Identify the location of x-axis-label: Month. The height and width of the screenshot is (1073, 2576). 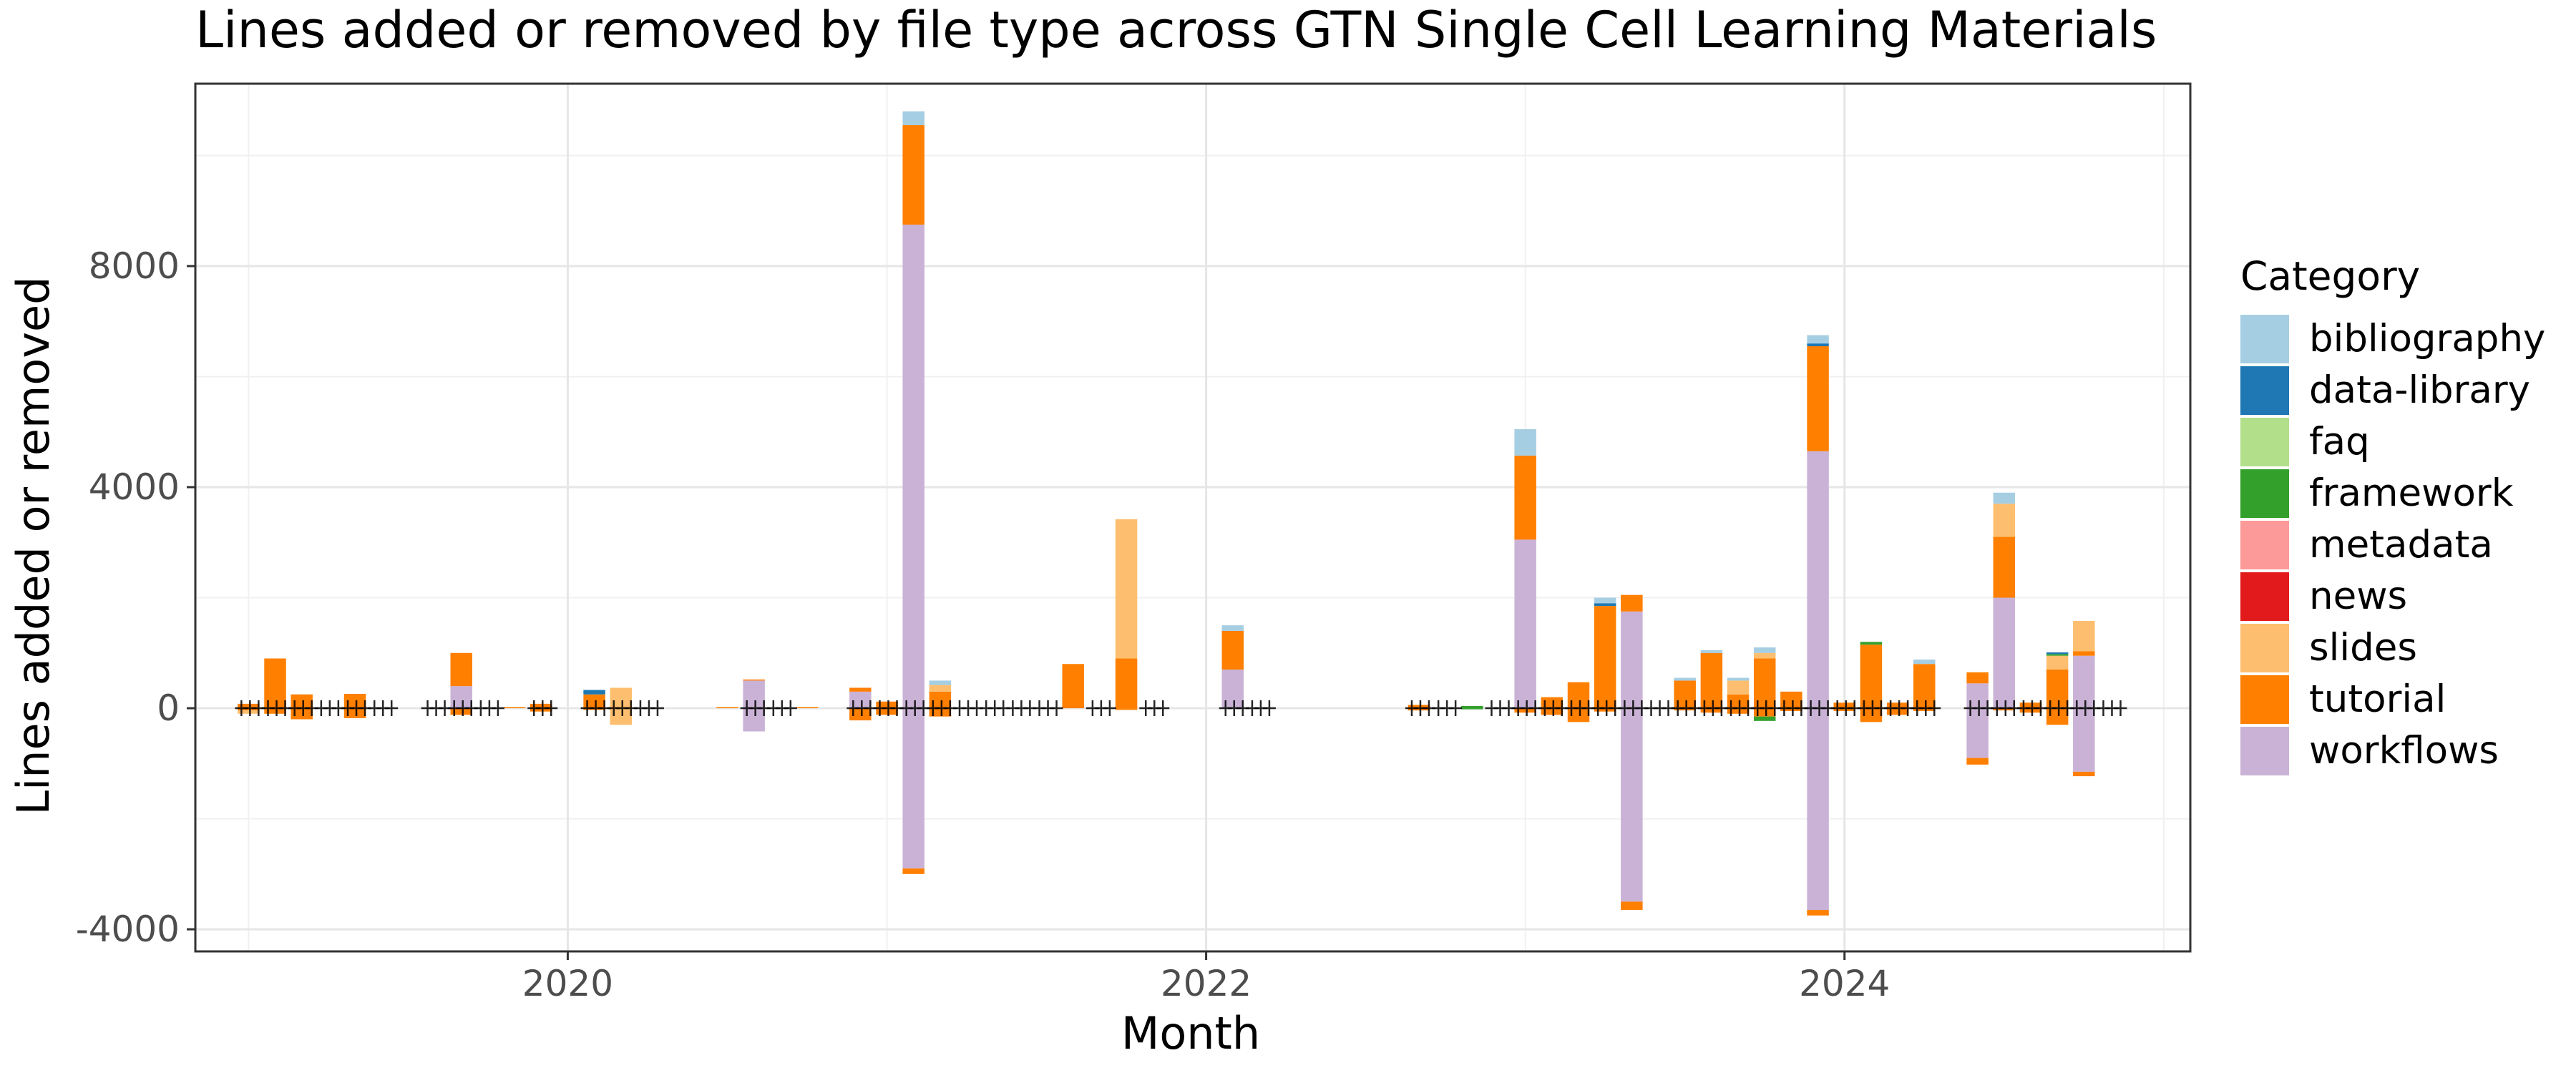
(1190, 1033).